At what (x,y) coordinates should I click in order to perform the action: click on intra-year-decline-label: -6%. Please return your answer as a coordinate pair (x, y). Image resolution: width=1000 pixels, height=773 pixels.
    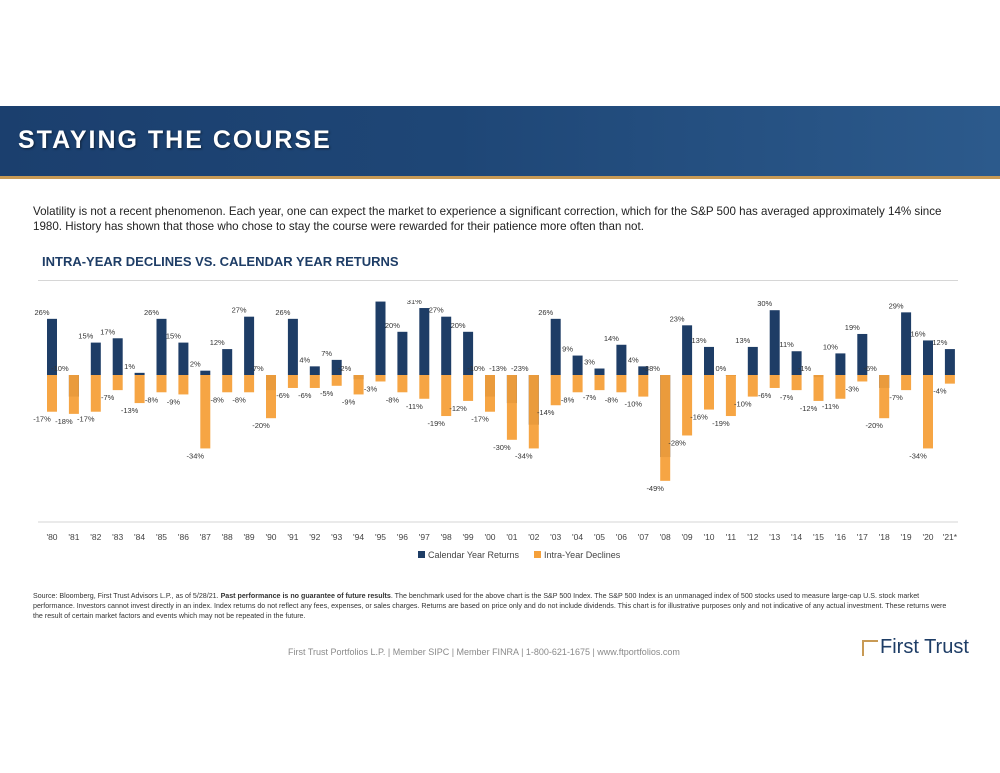
    Looking at the image, I should click on (305, 395).